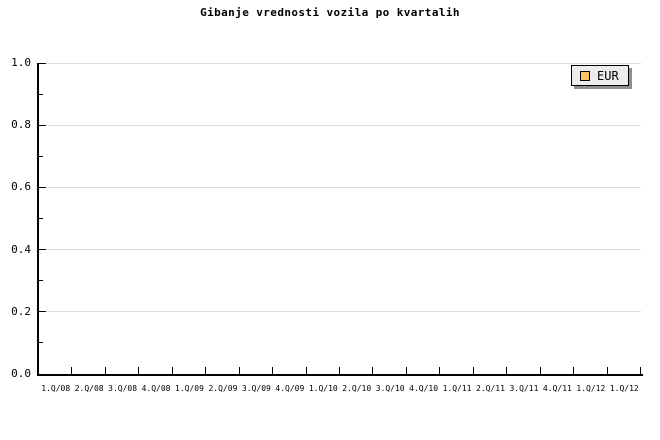 The height and width of the screenshot is (440, 660). I want to click on y-tick-label: 1.0, so click(21, 62).